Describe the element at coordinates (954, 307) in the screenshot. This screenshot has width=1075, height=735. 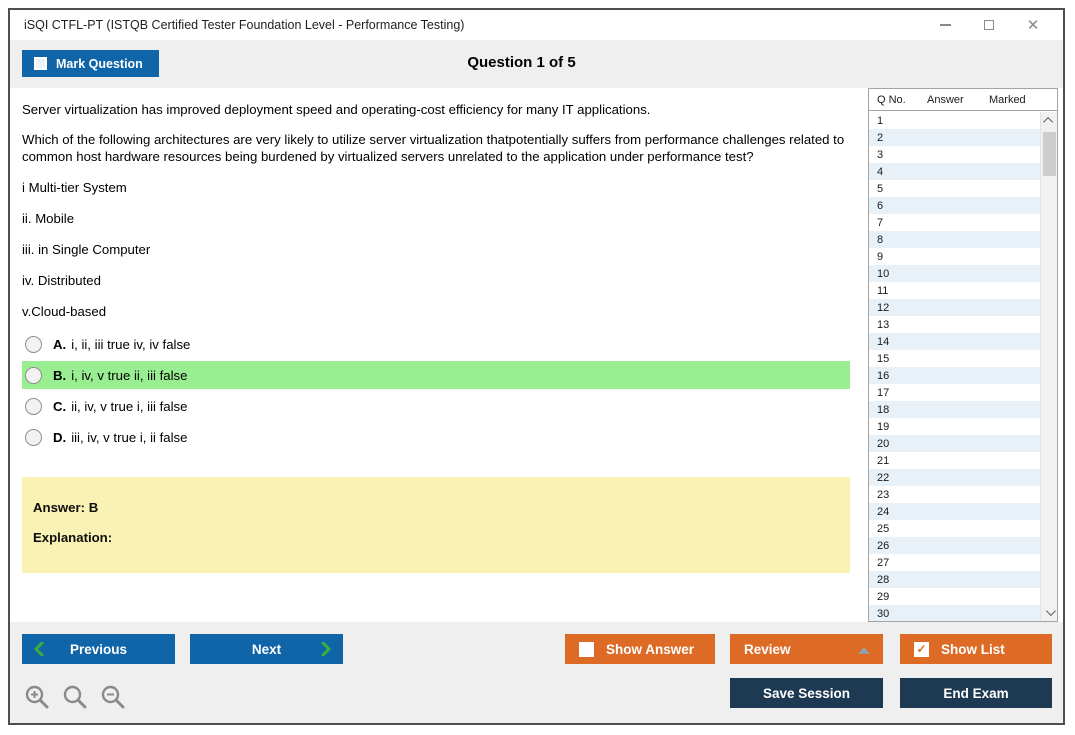
I see `question-list-row: 12` at that location.